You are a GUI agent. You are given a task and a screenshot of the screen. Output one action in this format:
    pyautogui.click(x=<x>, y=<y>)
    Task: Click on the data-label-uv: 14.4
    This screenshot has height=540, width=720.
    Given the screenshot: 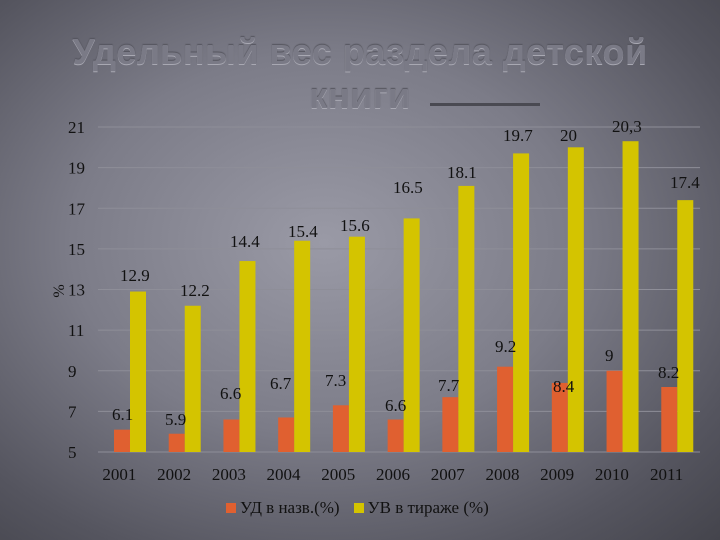 What is the action you would take?
    pyautogui.click(x=245, y=241)
    